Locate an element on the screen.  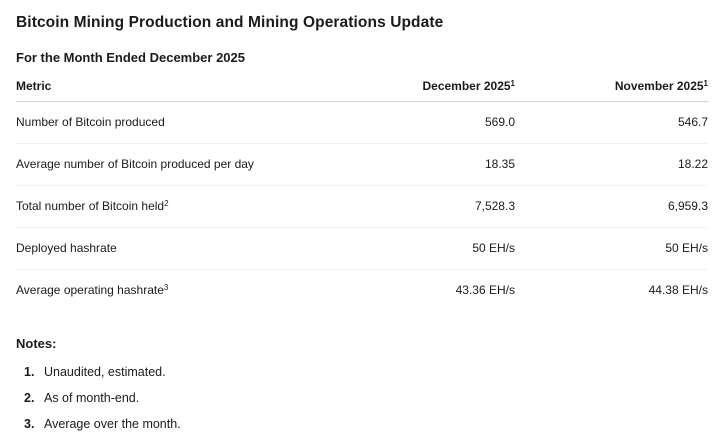
subtitle: For the Month Ended December 2025 is located at coordinates (130, 57).